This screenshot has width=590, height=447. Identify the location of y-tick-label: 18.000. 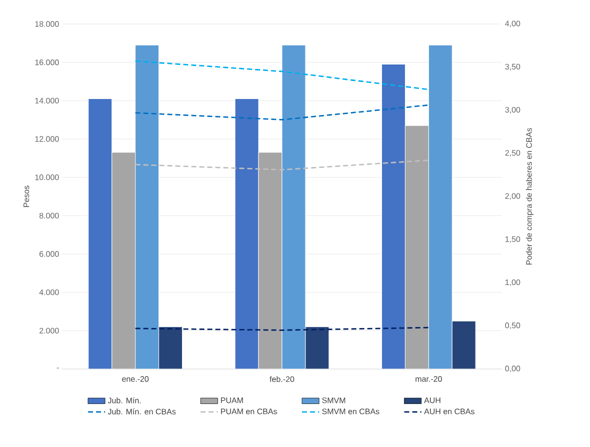
(47, 24).